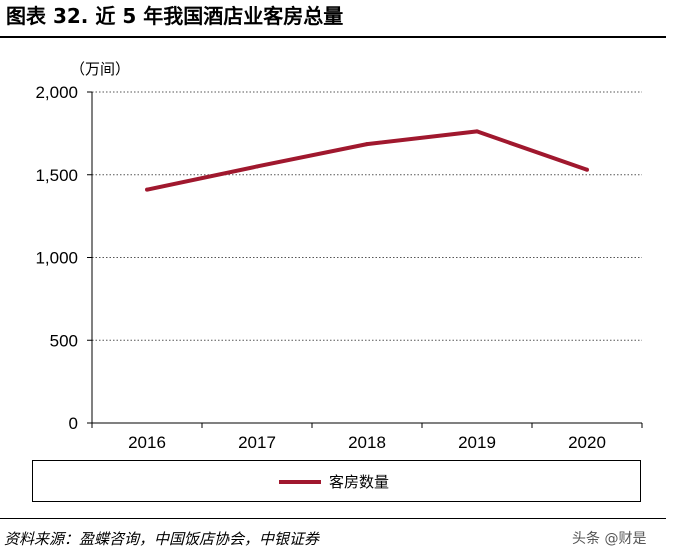 Image resolution: width=679 pixels, height=559 pixels. Describe the element at coordinates (147, 442) in the screenshot. I see `x-tick-label: 2016` at that location.